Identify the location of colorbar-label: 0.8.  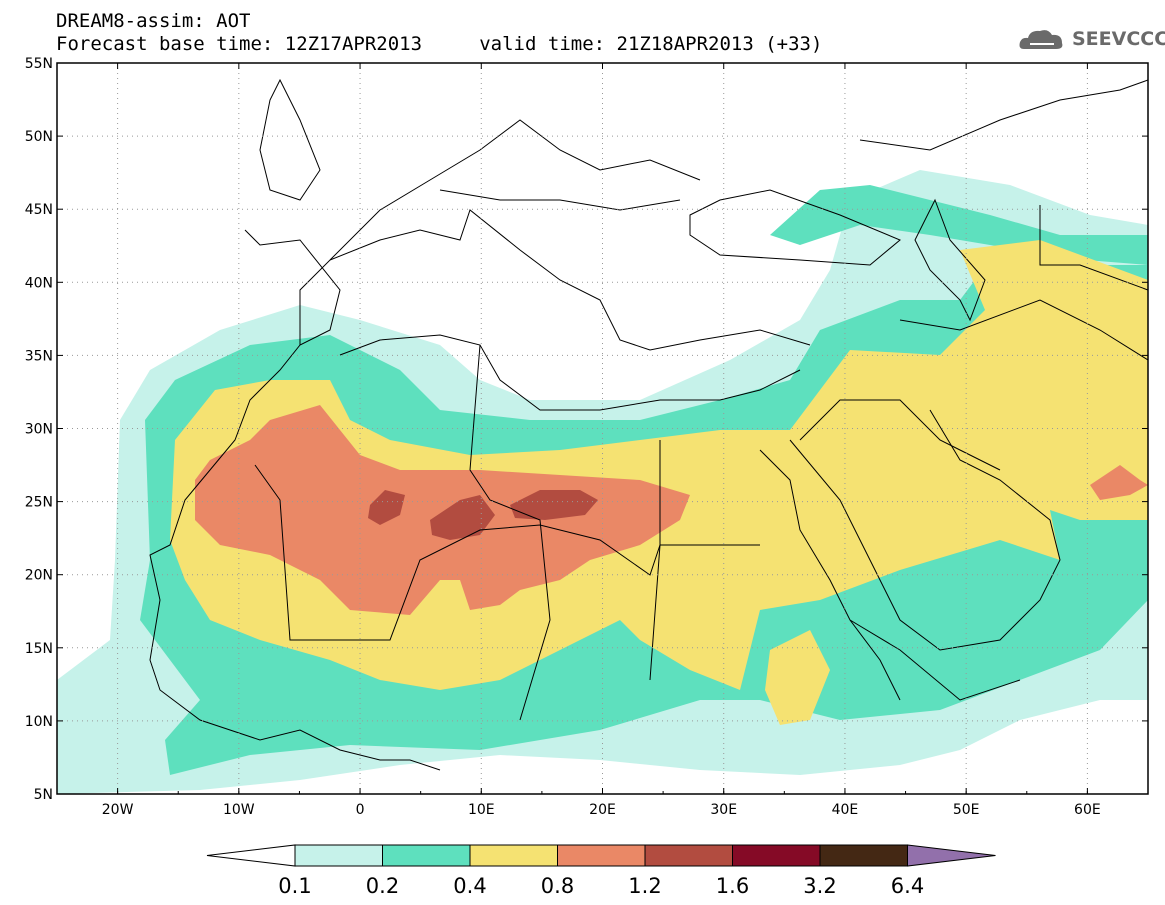
(557, 886).